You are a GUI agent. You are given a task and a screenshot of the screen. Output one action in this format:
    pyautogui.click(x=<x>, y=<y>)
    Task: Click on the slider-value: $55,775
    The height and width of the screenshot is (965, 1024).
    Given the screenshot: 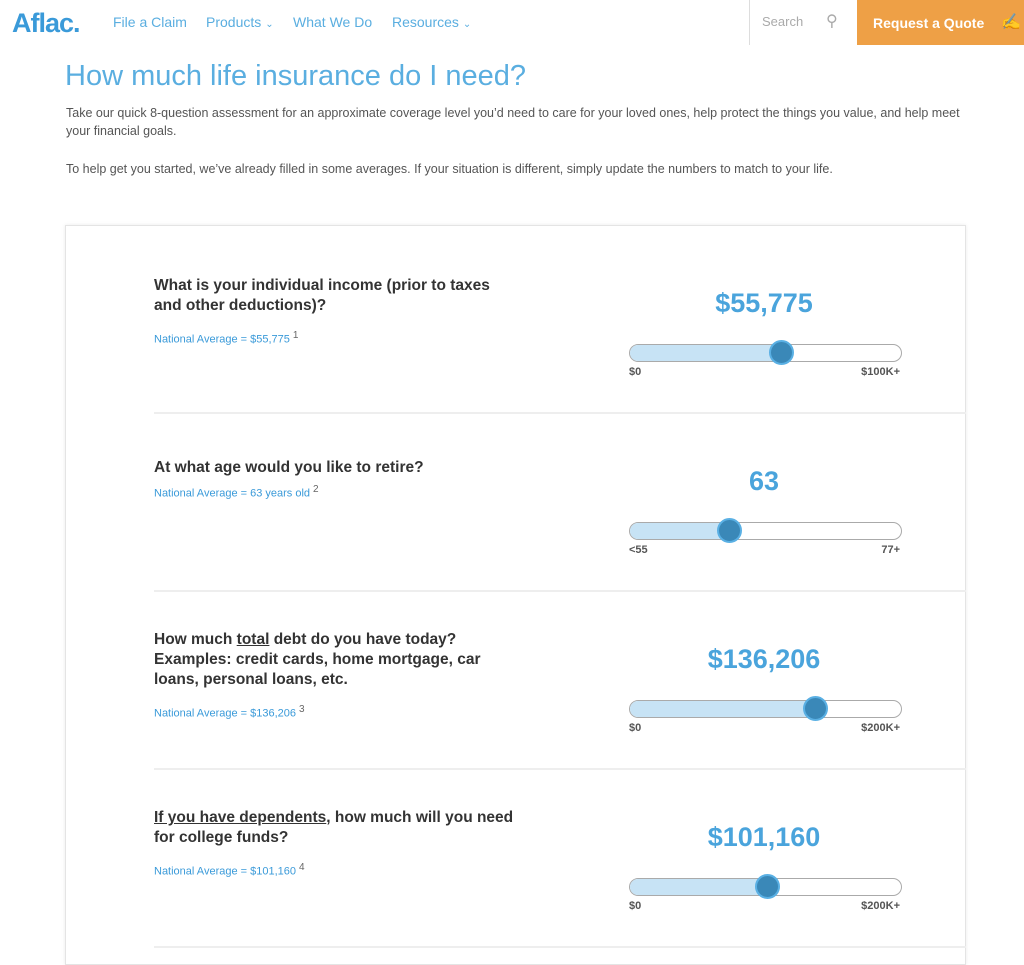 What is the action you would take?
    pyautogui.click(x=764, y=303)
    